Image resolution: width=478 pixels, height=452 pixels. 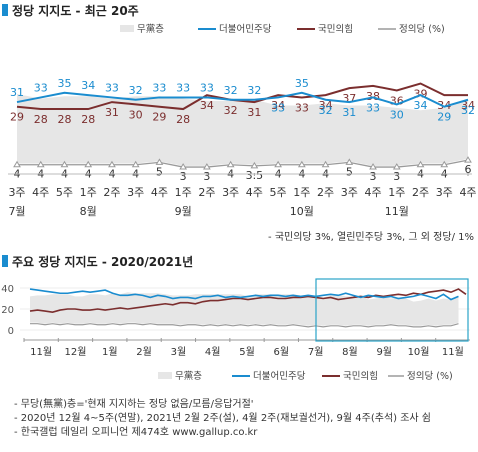 What do you see at coordinates (136, 432) in the screenshot?
I see `footnote-line-3: - 한국갤럽 데일리 오피니언 제474호 www.gallup.co.kr` at bounding box center [136, 432].